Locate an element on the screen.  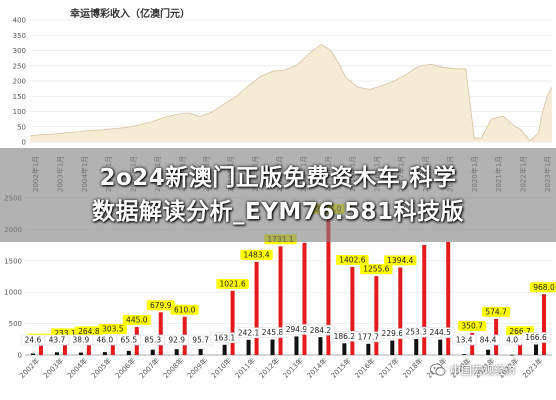
black-value-label: 24.6 is located at coordinates (33, 340).